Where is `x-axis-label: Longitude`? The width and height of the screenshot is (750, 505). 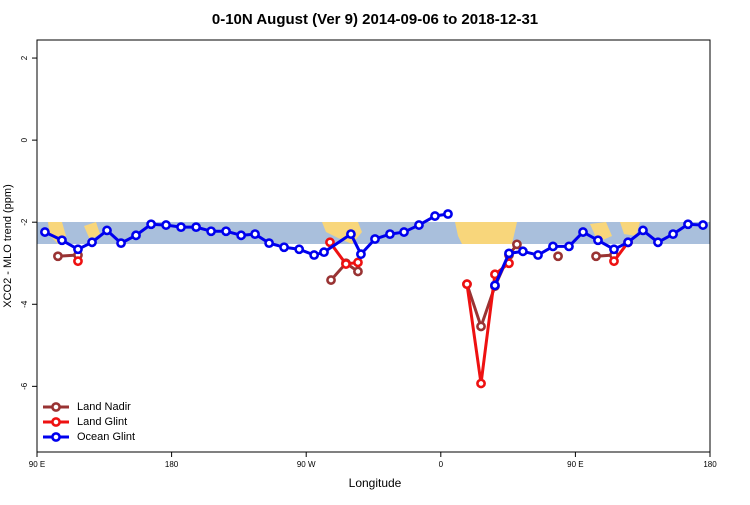
x-axis-label: Longitude is located at coordinates (375, 483).